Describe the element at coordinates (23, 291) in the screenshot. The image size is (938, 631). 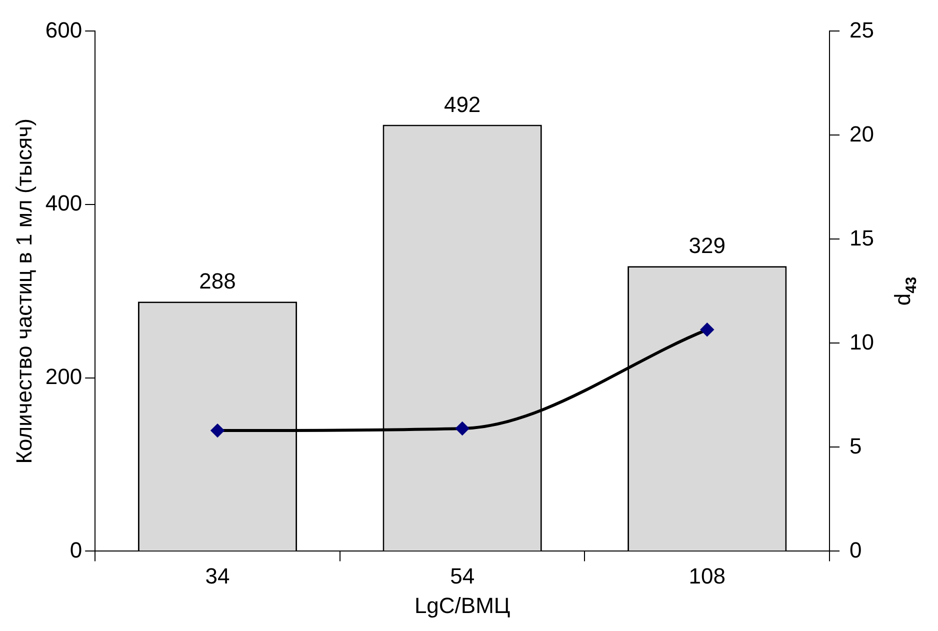
I see `y-axis-title: Количество частиц в 1 мл (тысяч)` at that location.